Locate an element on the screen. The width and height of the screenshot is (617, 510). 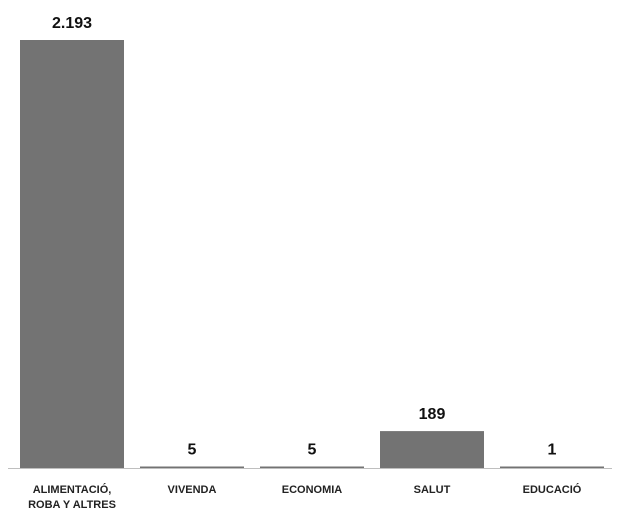
category-label-4: EDUCACIÓ is located at coordinates (552, 489).